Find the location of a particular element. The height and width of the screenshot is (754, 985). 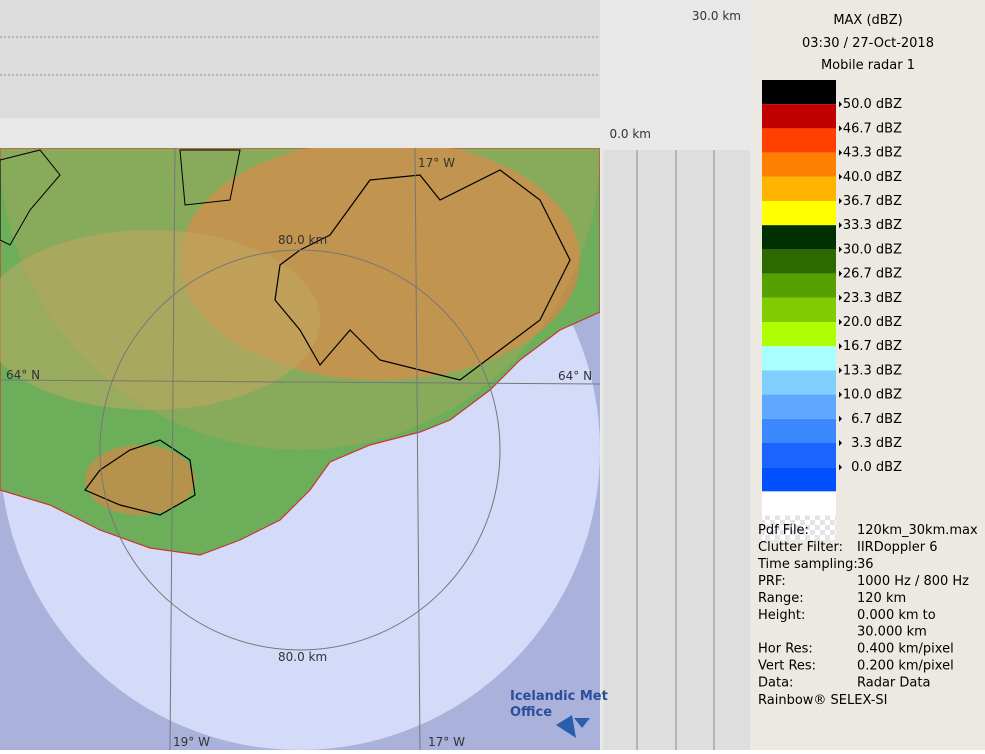

lon-label: 19° W is located at coordinates (191, 742).